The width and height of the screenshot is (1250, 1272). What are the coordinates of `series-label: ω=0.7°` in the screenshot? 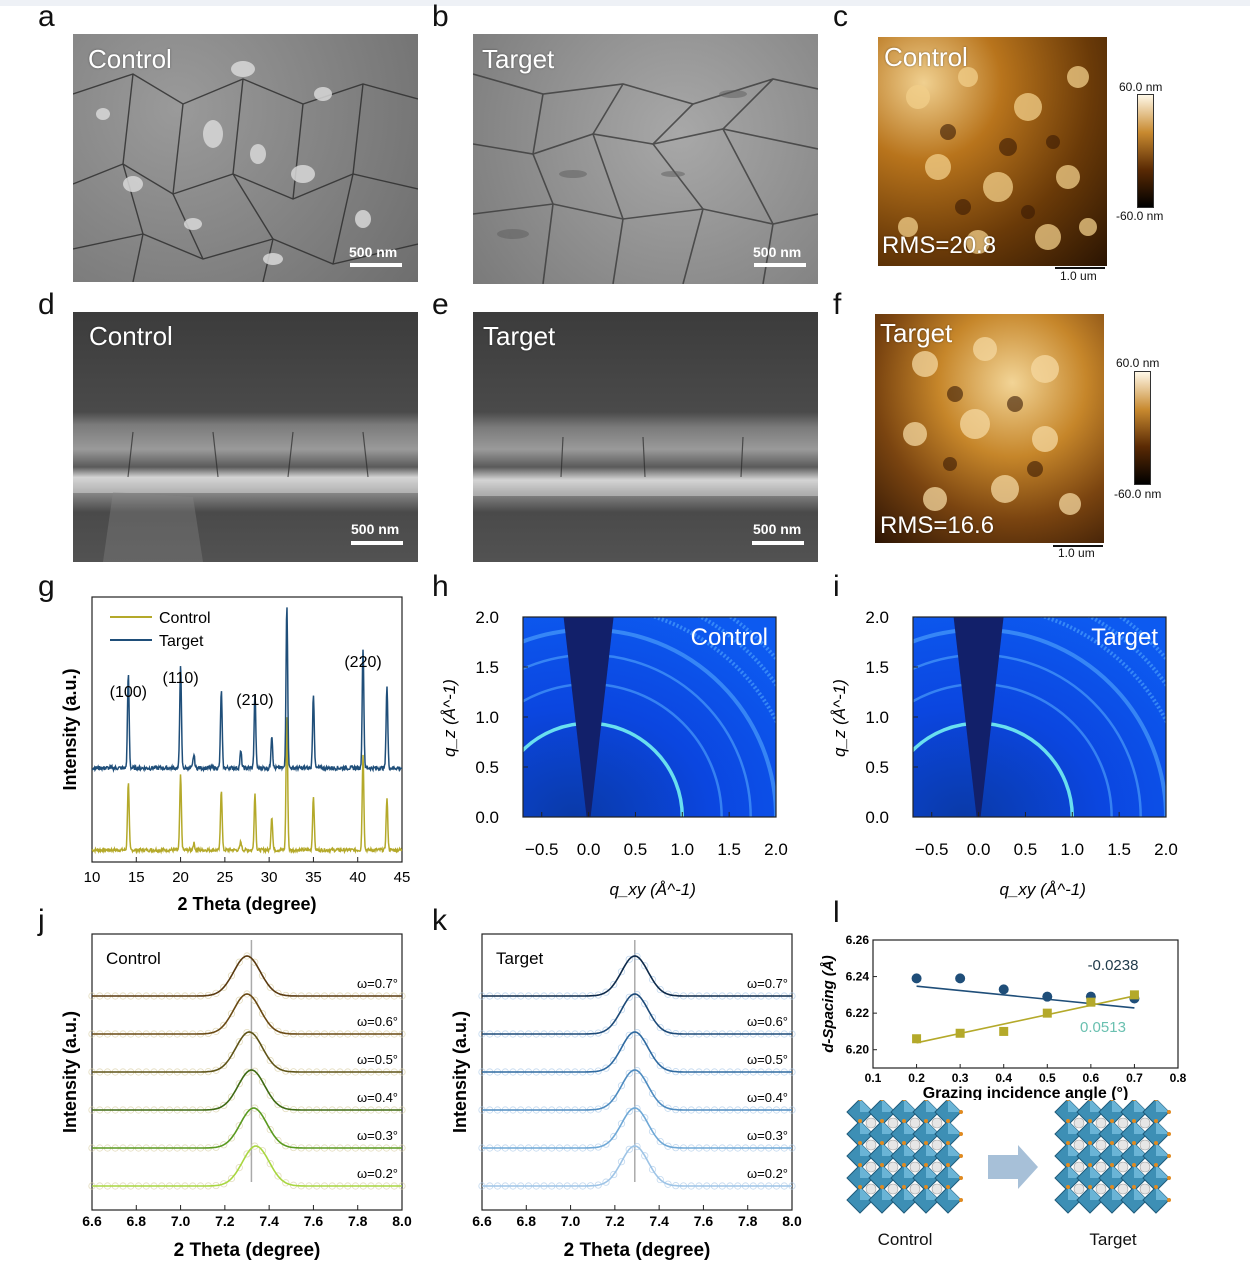 It's located at (377, 983).